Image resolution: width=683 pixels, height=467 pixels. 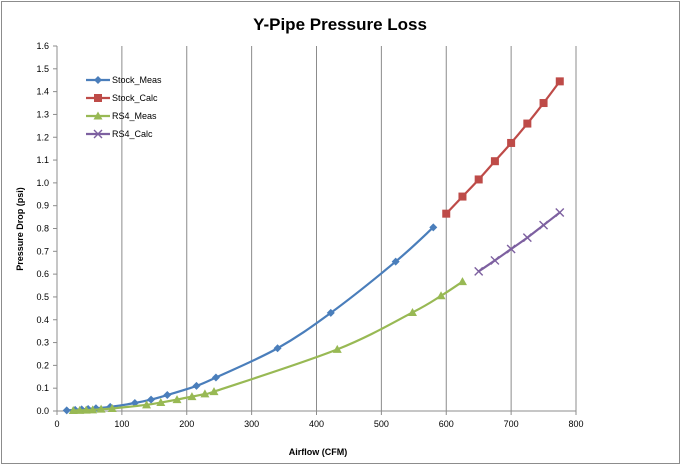 I want to click on x-tick-label: 500, so click(x=381, y=424).